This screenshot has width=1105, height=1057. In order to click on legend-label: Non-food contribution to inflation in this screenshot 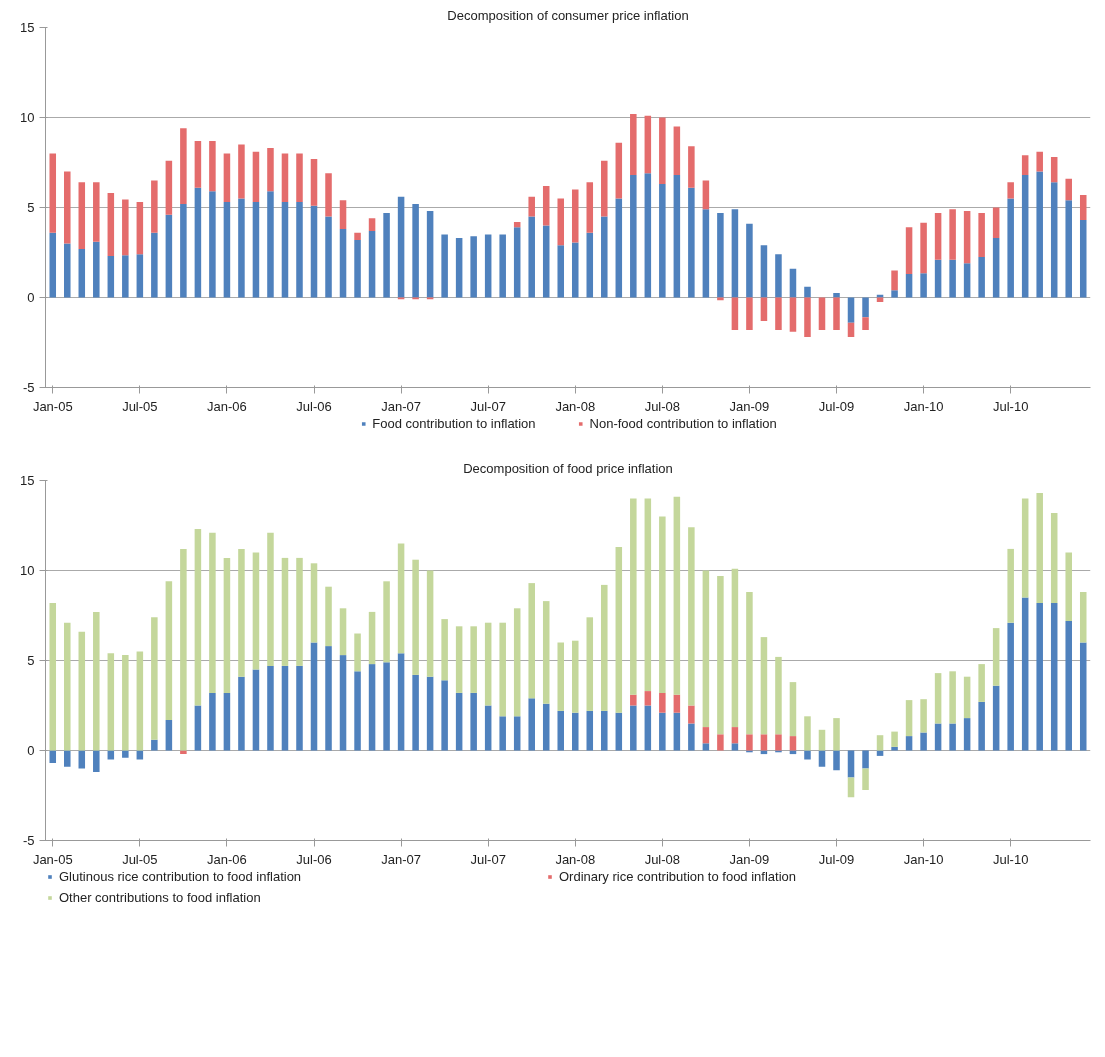, I will do `click(683, 423)`.